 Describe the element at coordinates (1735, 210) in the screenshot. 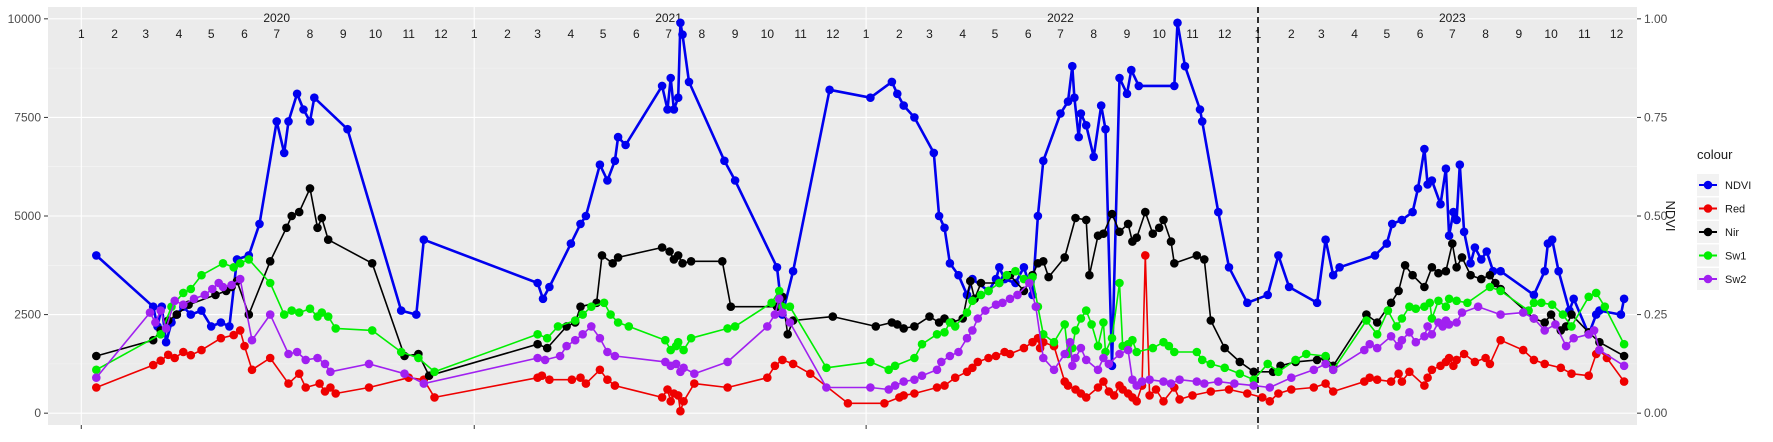

I see `legend-label: Red` at that location.